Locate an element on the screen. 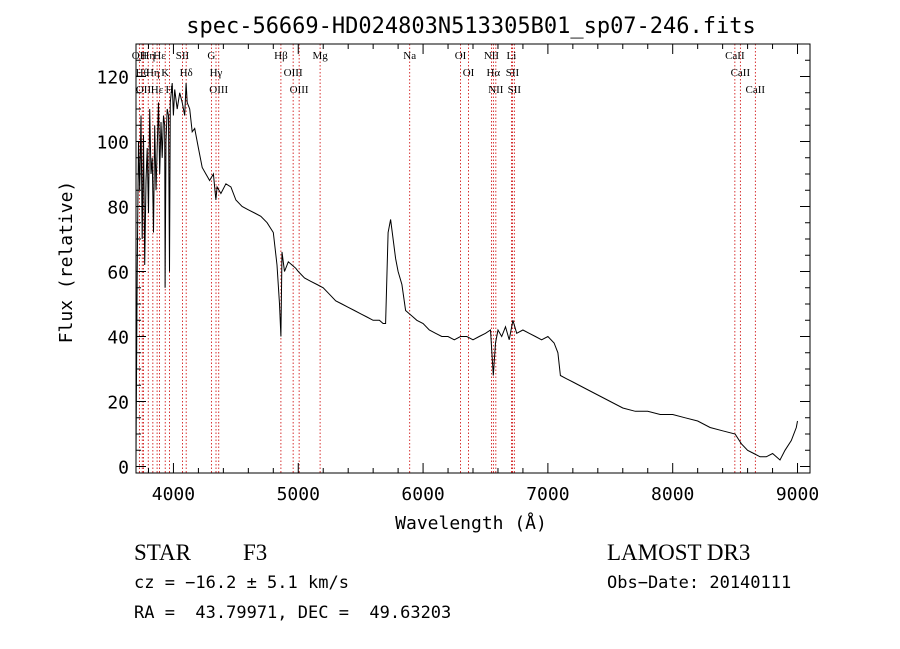  line-marker-label-29: CaII is located at coordinates (756, 90).